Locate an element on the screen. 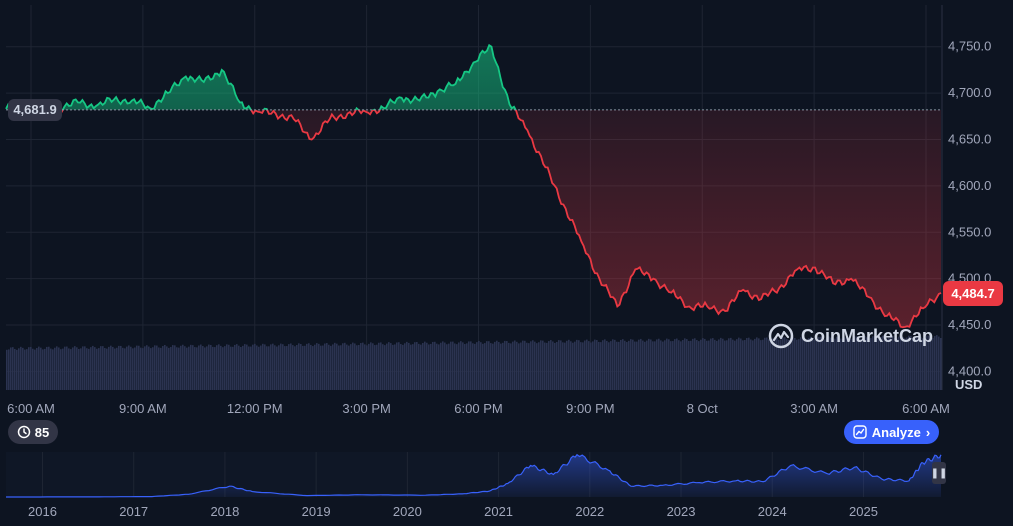 This screenshot has height=526, width=1013. history-overview-chart is located at coordinates (474, 475).